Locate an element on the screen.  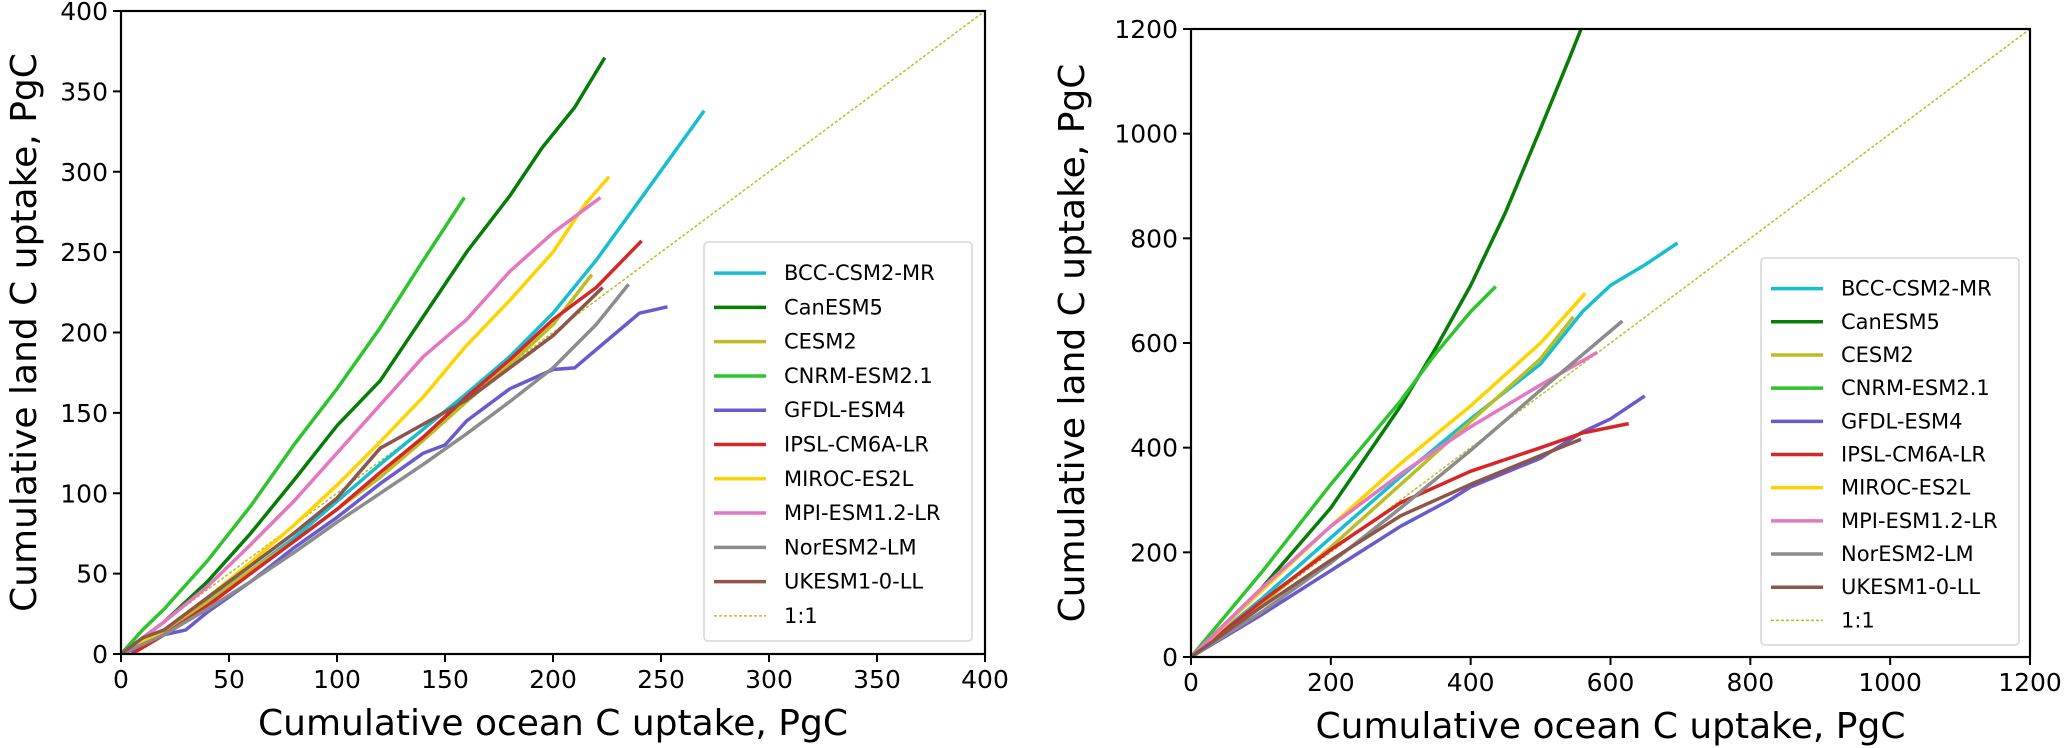
x-tick-label: 150 is located at coordinates (445, 679).